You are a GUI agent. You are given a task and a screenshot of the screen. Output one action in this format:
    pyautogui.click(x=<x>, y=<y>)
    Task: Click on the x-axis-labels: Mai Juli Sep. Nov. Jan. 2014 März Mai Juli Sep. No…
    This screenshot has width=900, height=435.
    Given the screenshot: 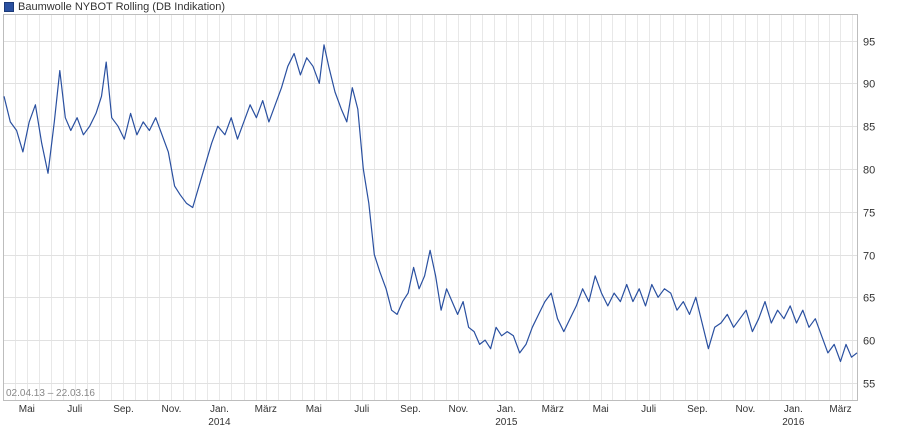 What is the action you would take?
    pyautogui.click(x=435, y=416)
    